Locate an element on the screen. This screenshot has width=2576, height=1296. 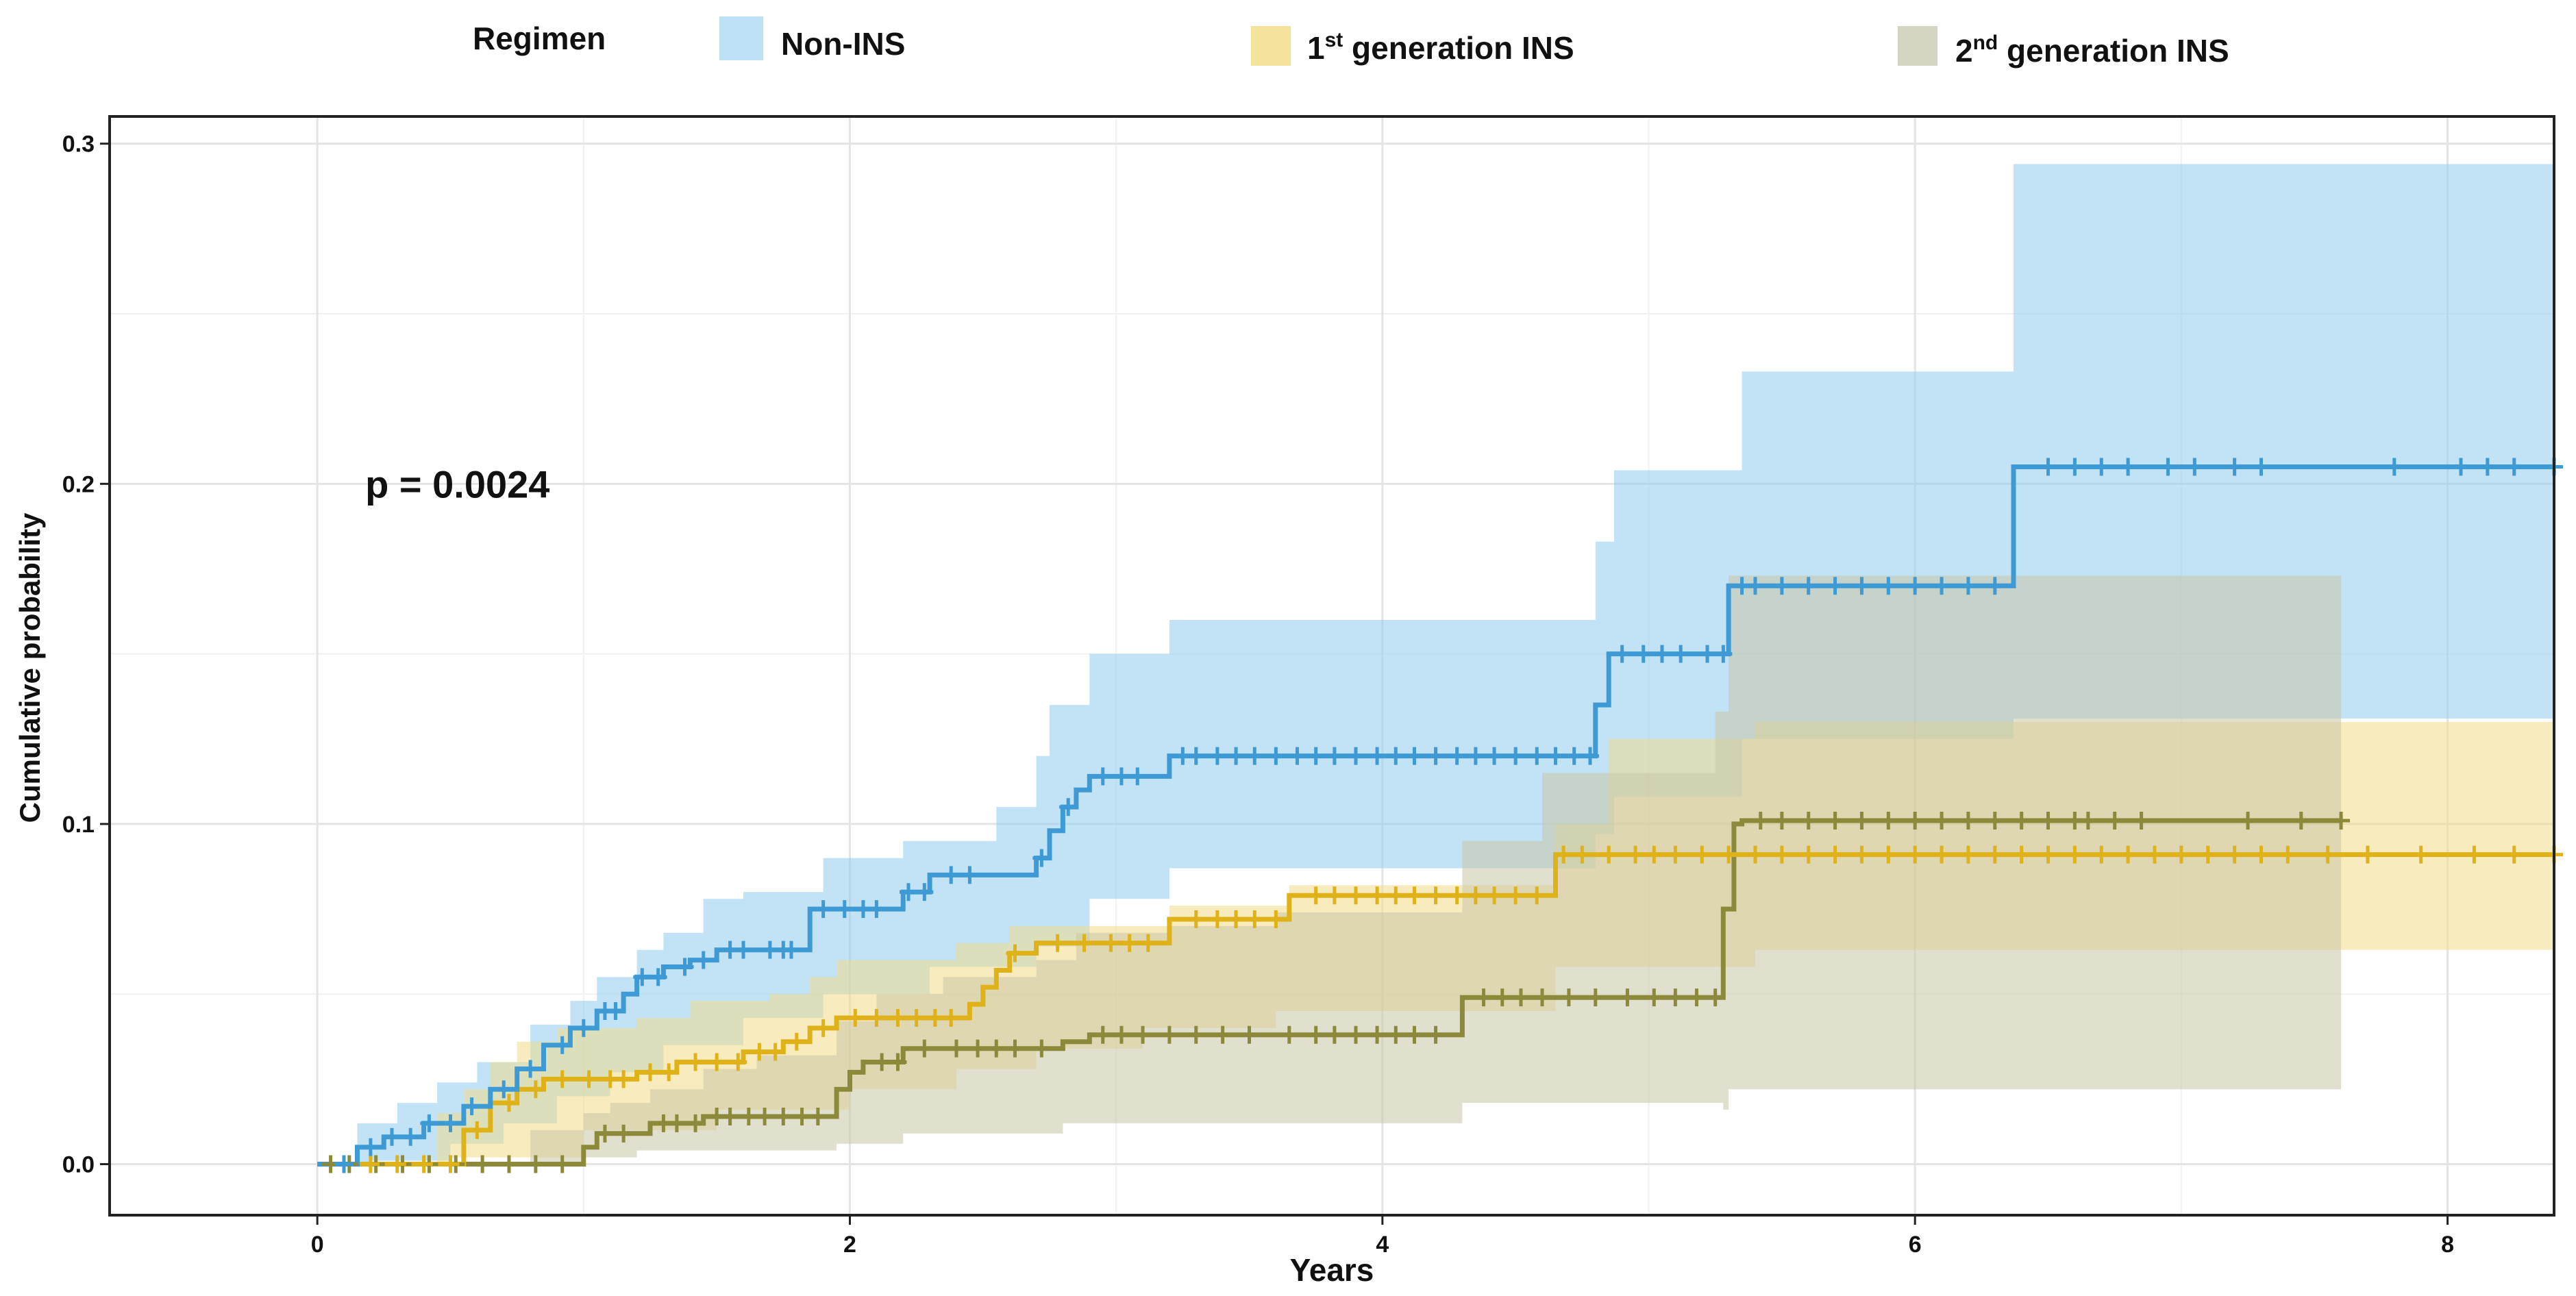
x-axis: 0 2 4 6 8 is located at coordinates (1382, 1236).